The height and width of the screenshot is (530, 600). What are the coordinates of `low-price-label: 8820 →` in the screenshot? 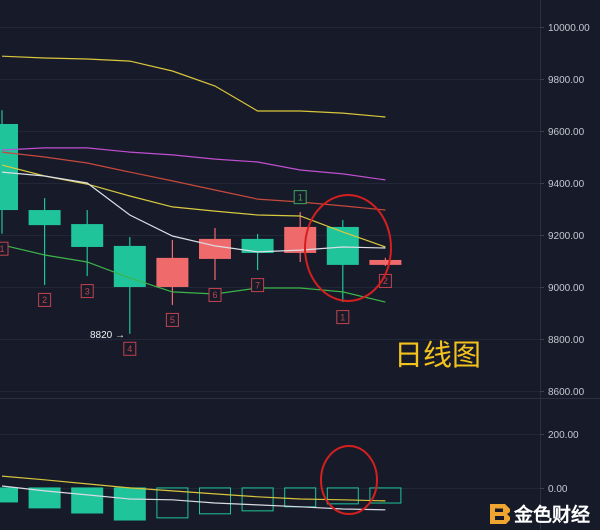 It's located at (107, 335).